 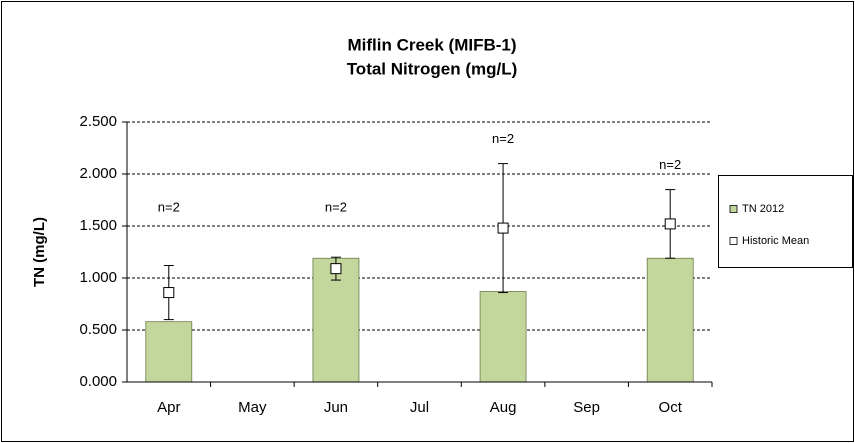 What do you see at coordinates (98, 225) in the screenshot?
I see `y-tick-label: 1.500` at bounding box center [98, 225].